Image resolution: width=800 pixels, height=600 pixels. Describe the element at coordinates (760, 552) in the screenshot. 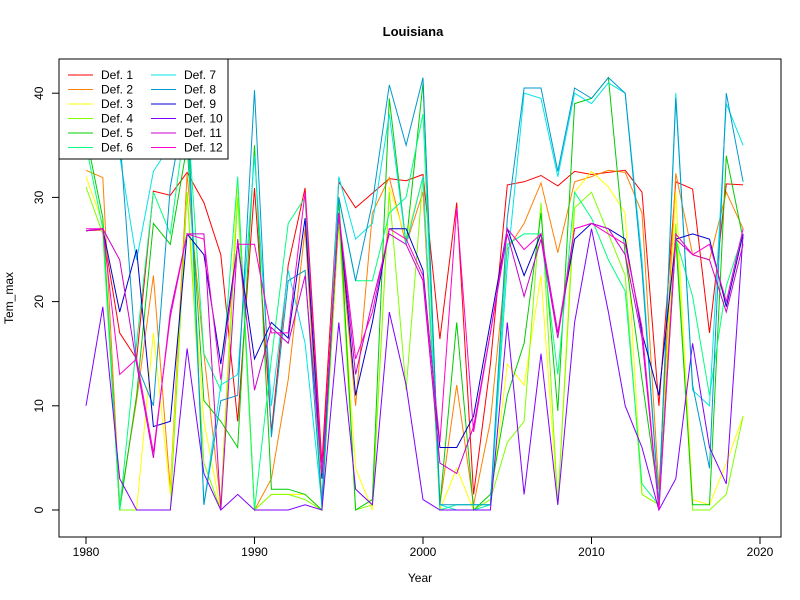

I see `x-tick-label: 2020` at that location.